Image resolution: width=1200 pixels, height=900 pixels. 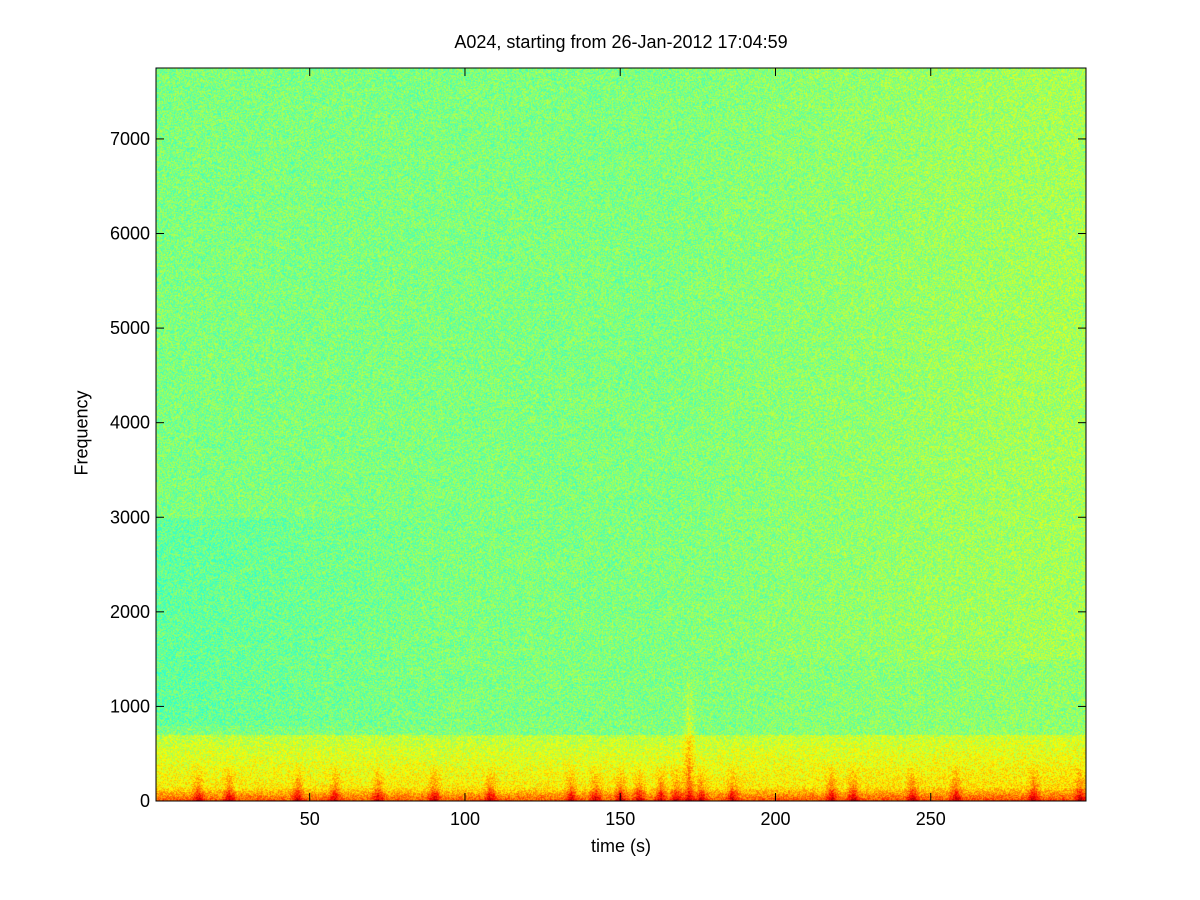 I want to click on x-tick-label: 100, so click(x=465, y=819).